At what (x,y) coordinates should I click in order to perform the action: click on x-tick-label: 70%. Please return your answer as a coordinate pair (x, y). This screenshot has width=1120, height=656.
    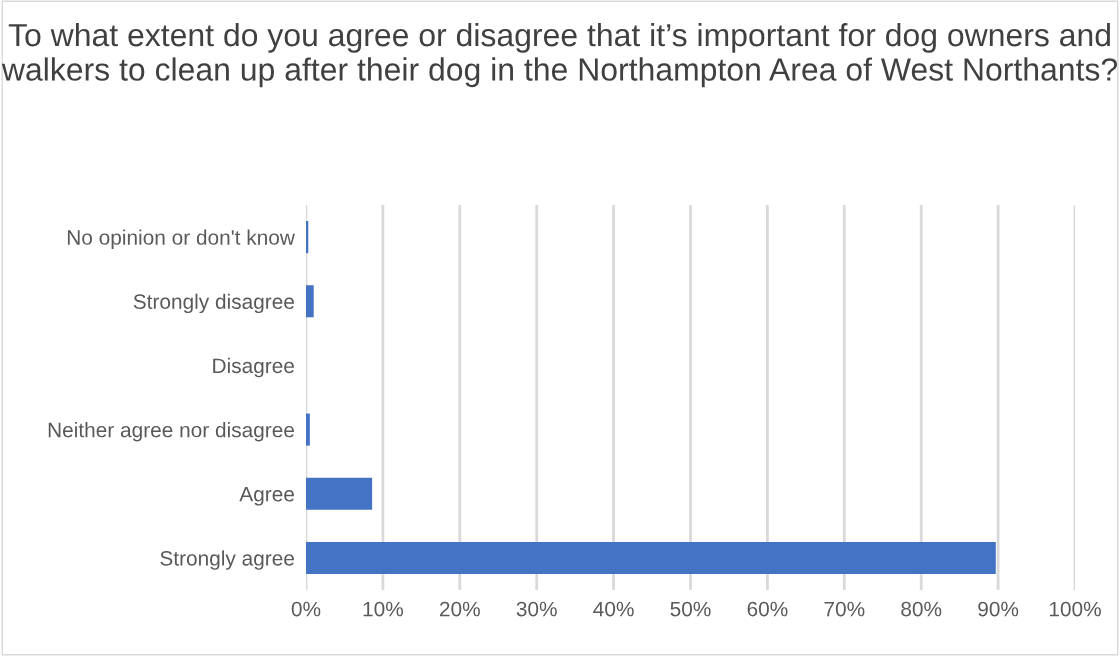
    Looking at the image, I should click on (844, 609).